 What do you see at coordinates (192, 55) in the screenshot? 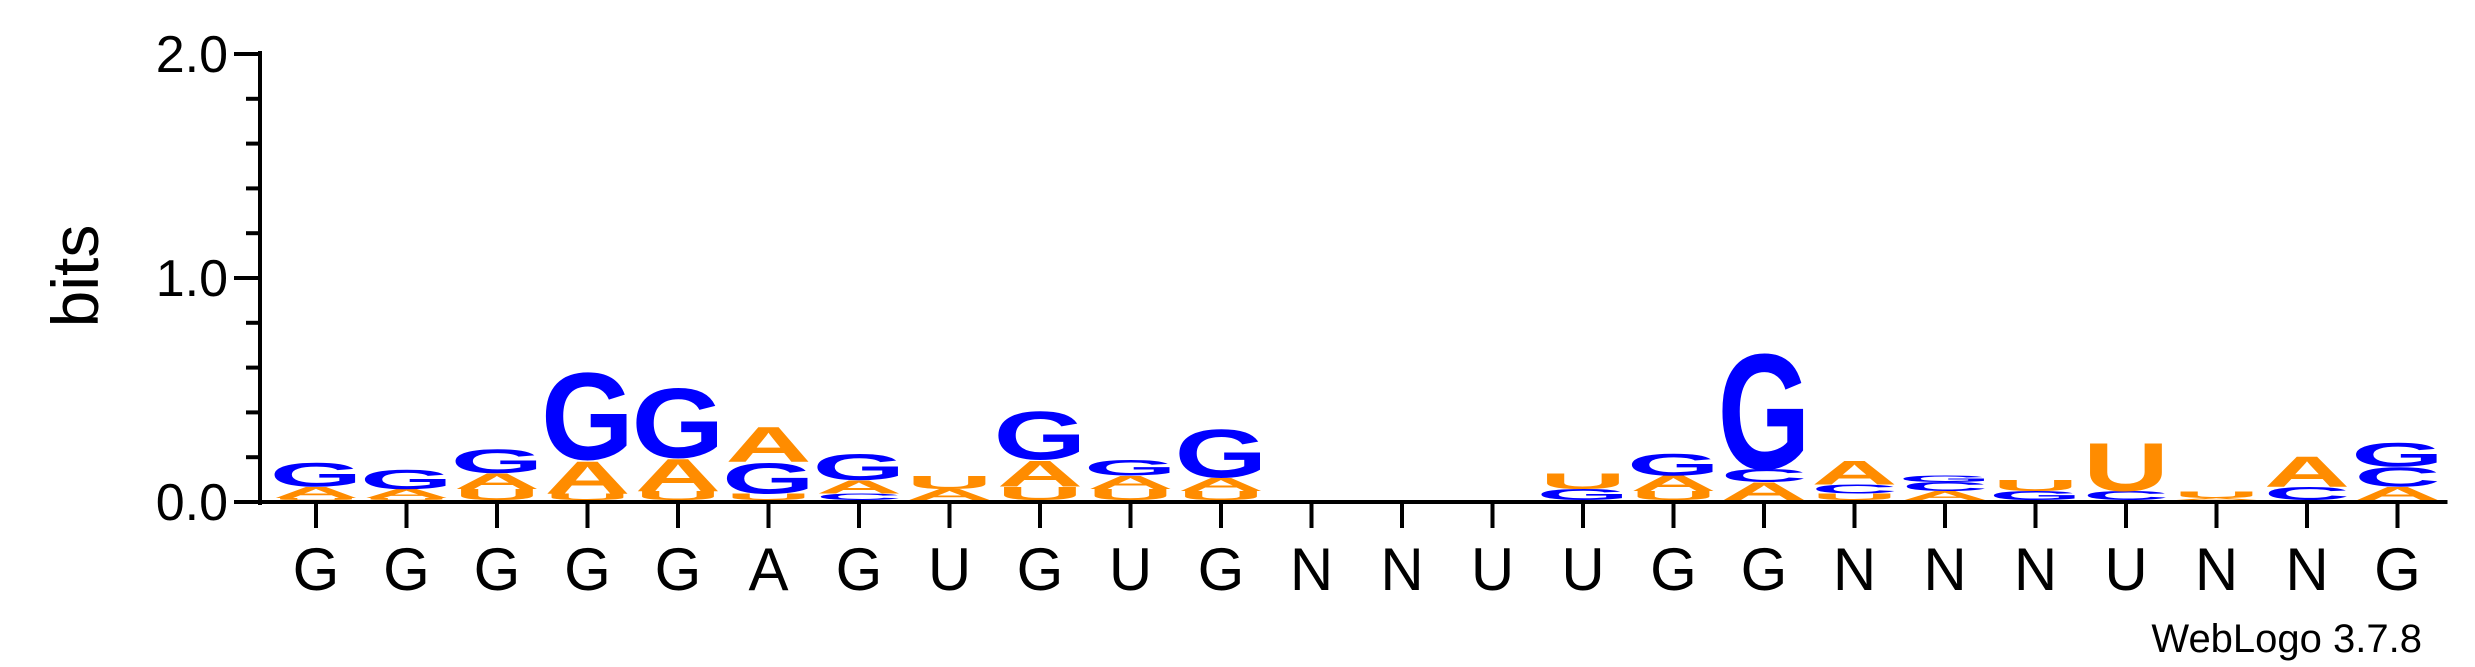
I see `y-tick-label: 2.0` at bounding box center [192, 55].